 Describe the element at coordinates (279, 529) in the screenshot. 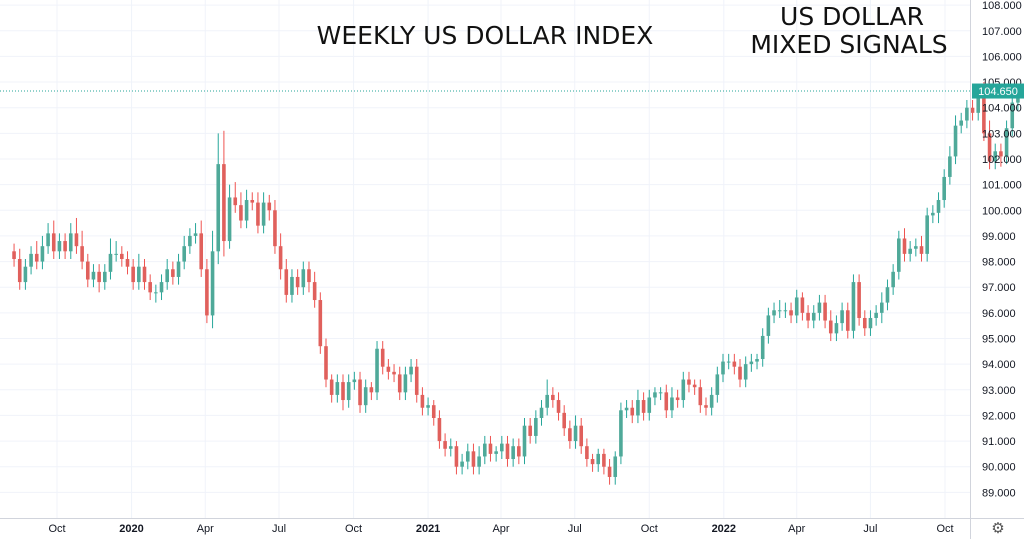

I see `x-tick-label: Jul` at that location.